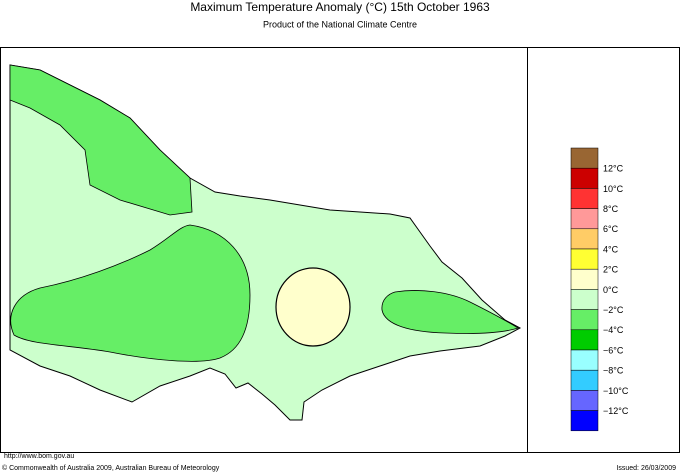 The image size is (680, 474). Describe the element at coordinates (611, 249) in the screenshot. I see `legend-label: 4°C` at that location.